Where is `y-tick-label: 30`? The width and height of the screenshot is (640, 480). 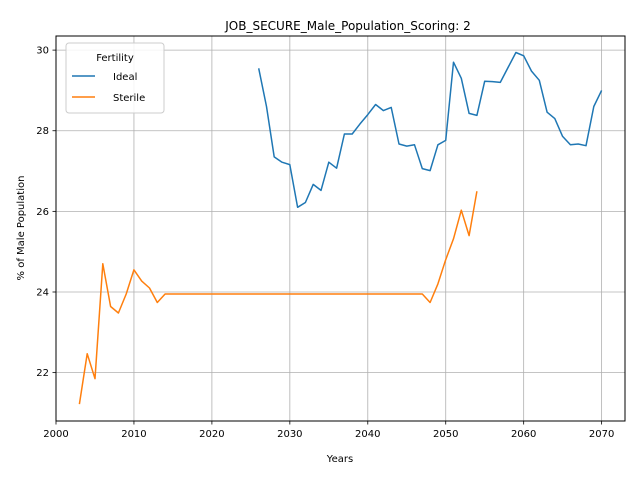
y-tick-label: 30 is located at coordinates (42, 51).